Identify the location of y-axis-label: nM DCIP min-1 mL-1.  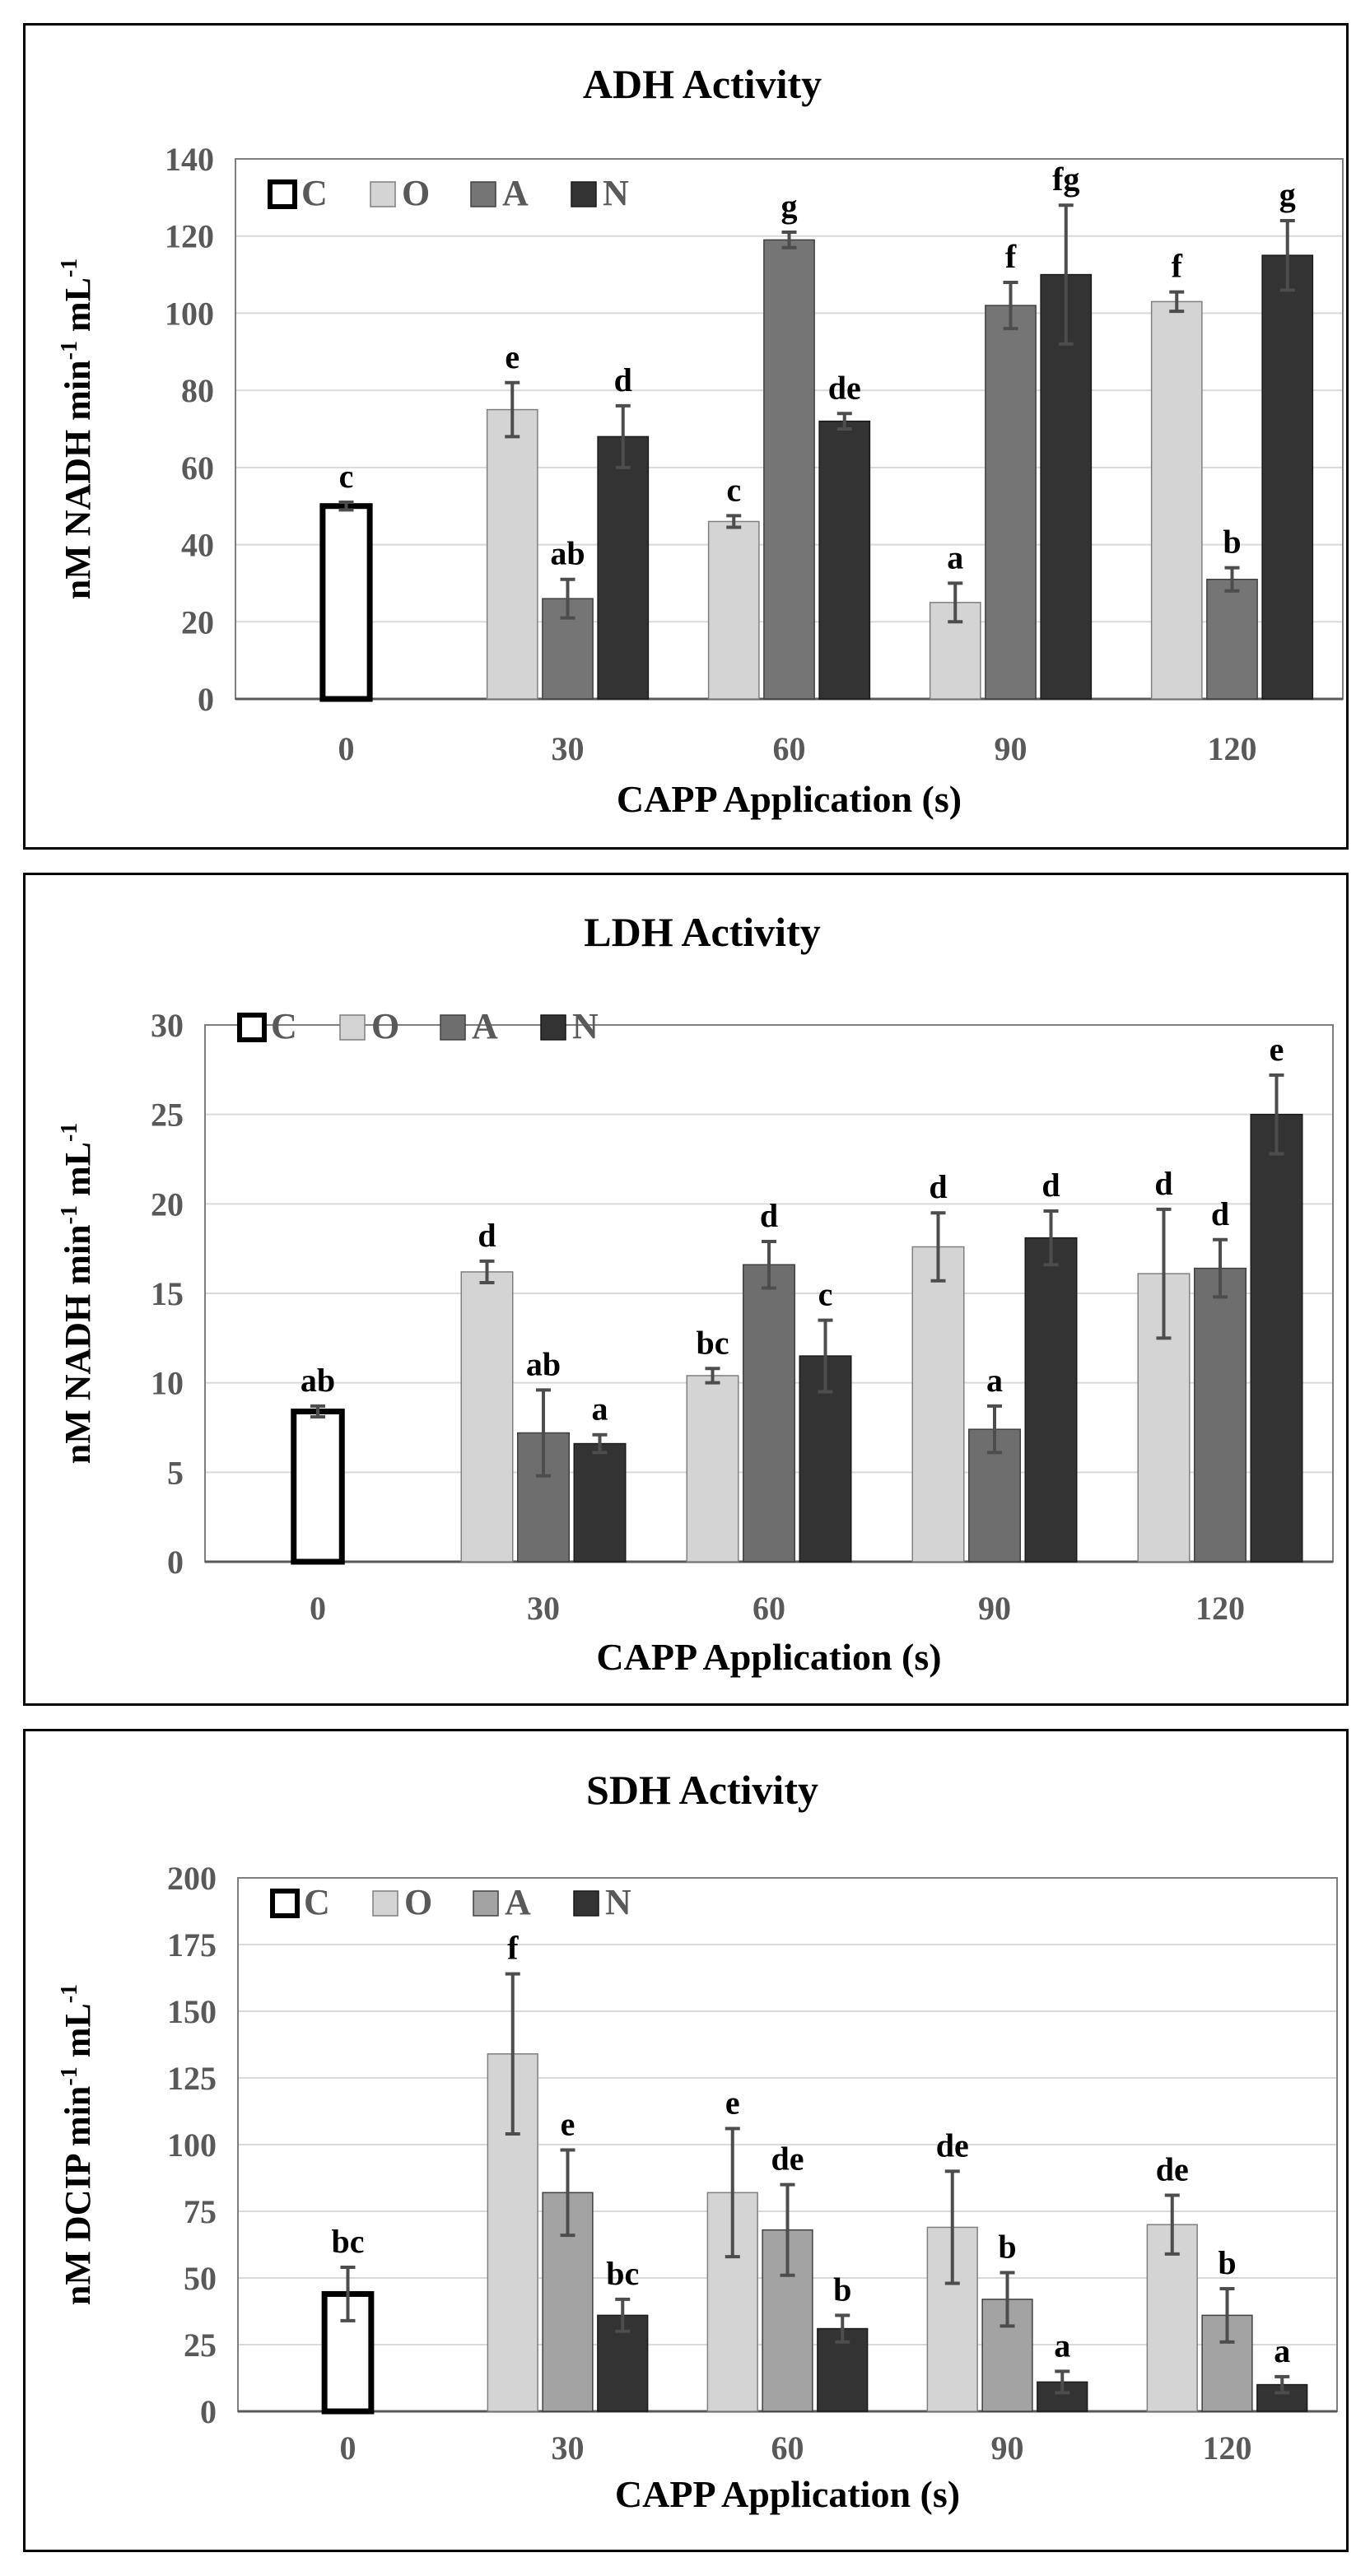
(77, 2144).